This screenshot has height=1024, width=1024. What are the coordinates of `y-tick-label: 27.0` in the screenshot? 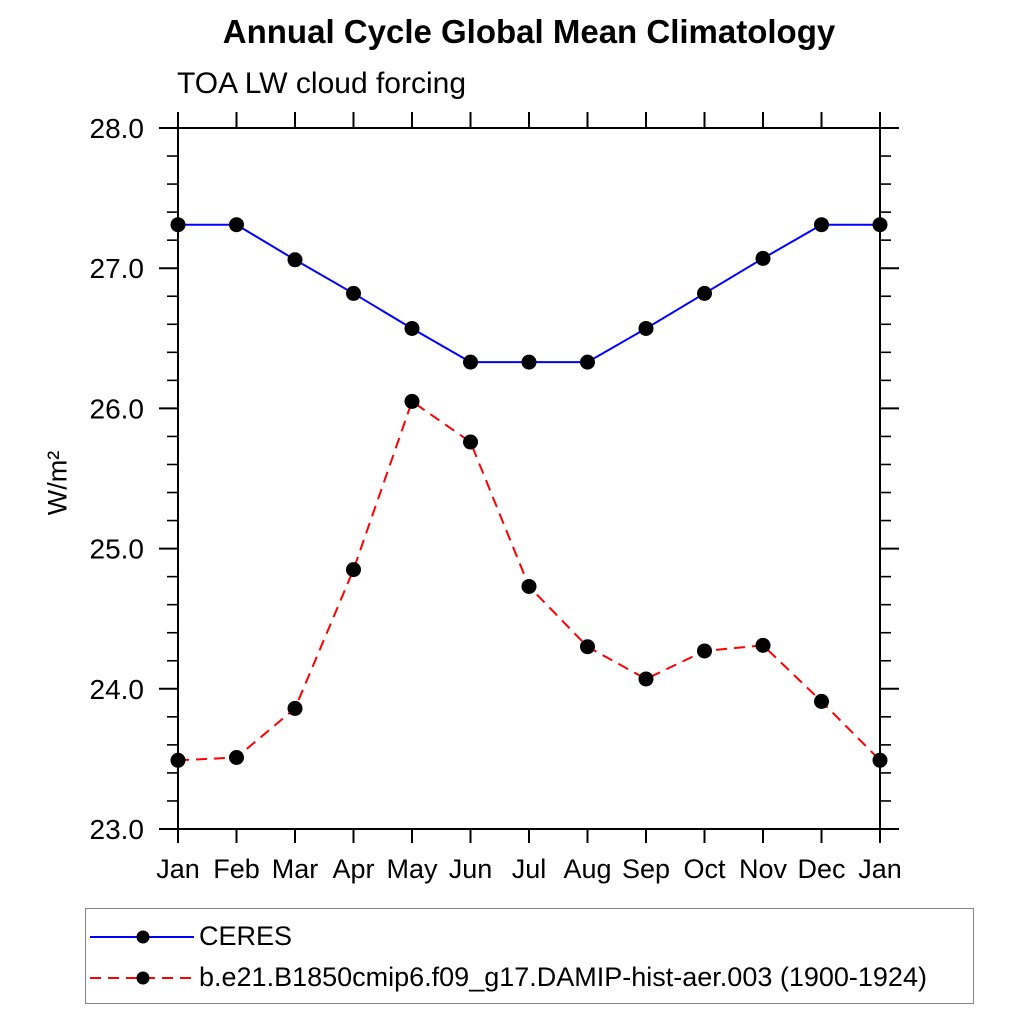 It's located at (117, 268).